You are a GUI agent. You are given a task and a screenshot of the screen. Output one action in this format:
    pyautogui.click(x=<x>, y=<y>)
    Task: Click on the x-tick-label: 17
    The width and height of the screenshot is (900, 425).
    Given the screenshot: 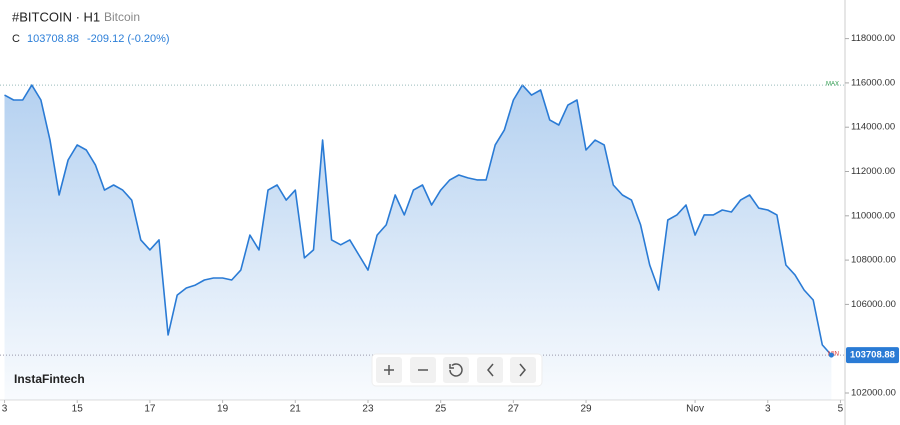 What is the action you would take?
    pyautogui.click(x=150, y=409)
    